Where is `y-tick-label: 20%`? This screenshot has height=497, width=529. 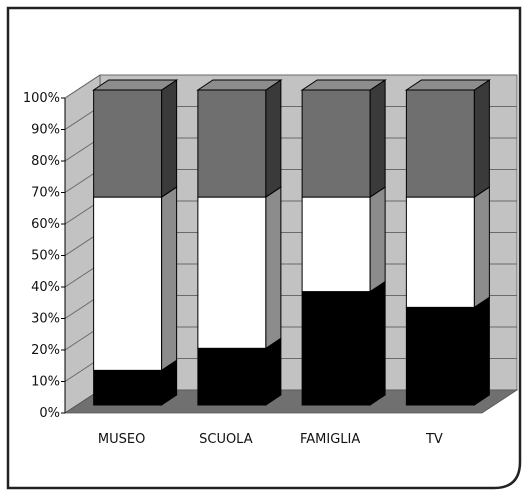 y-tick-label: 20% is located at coordinates (45, 350).